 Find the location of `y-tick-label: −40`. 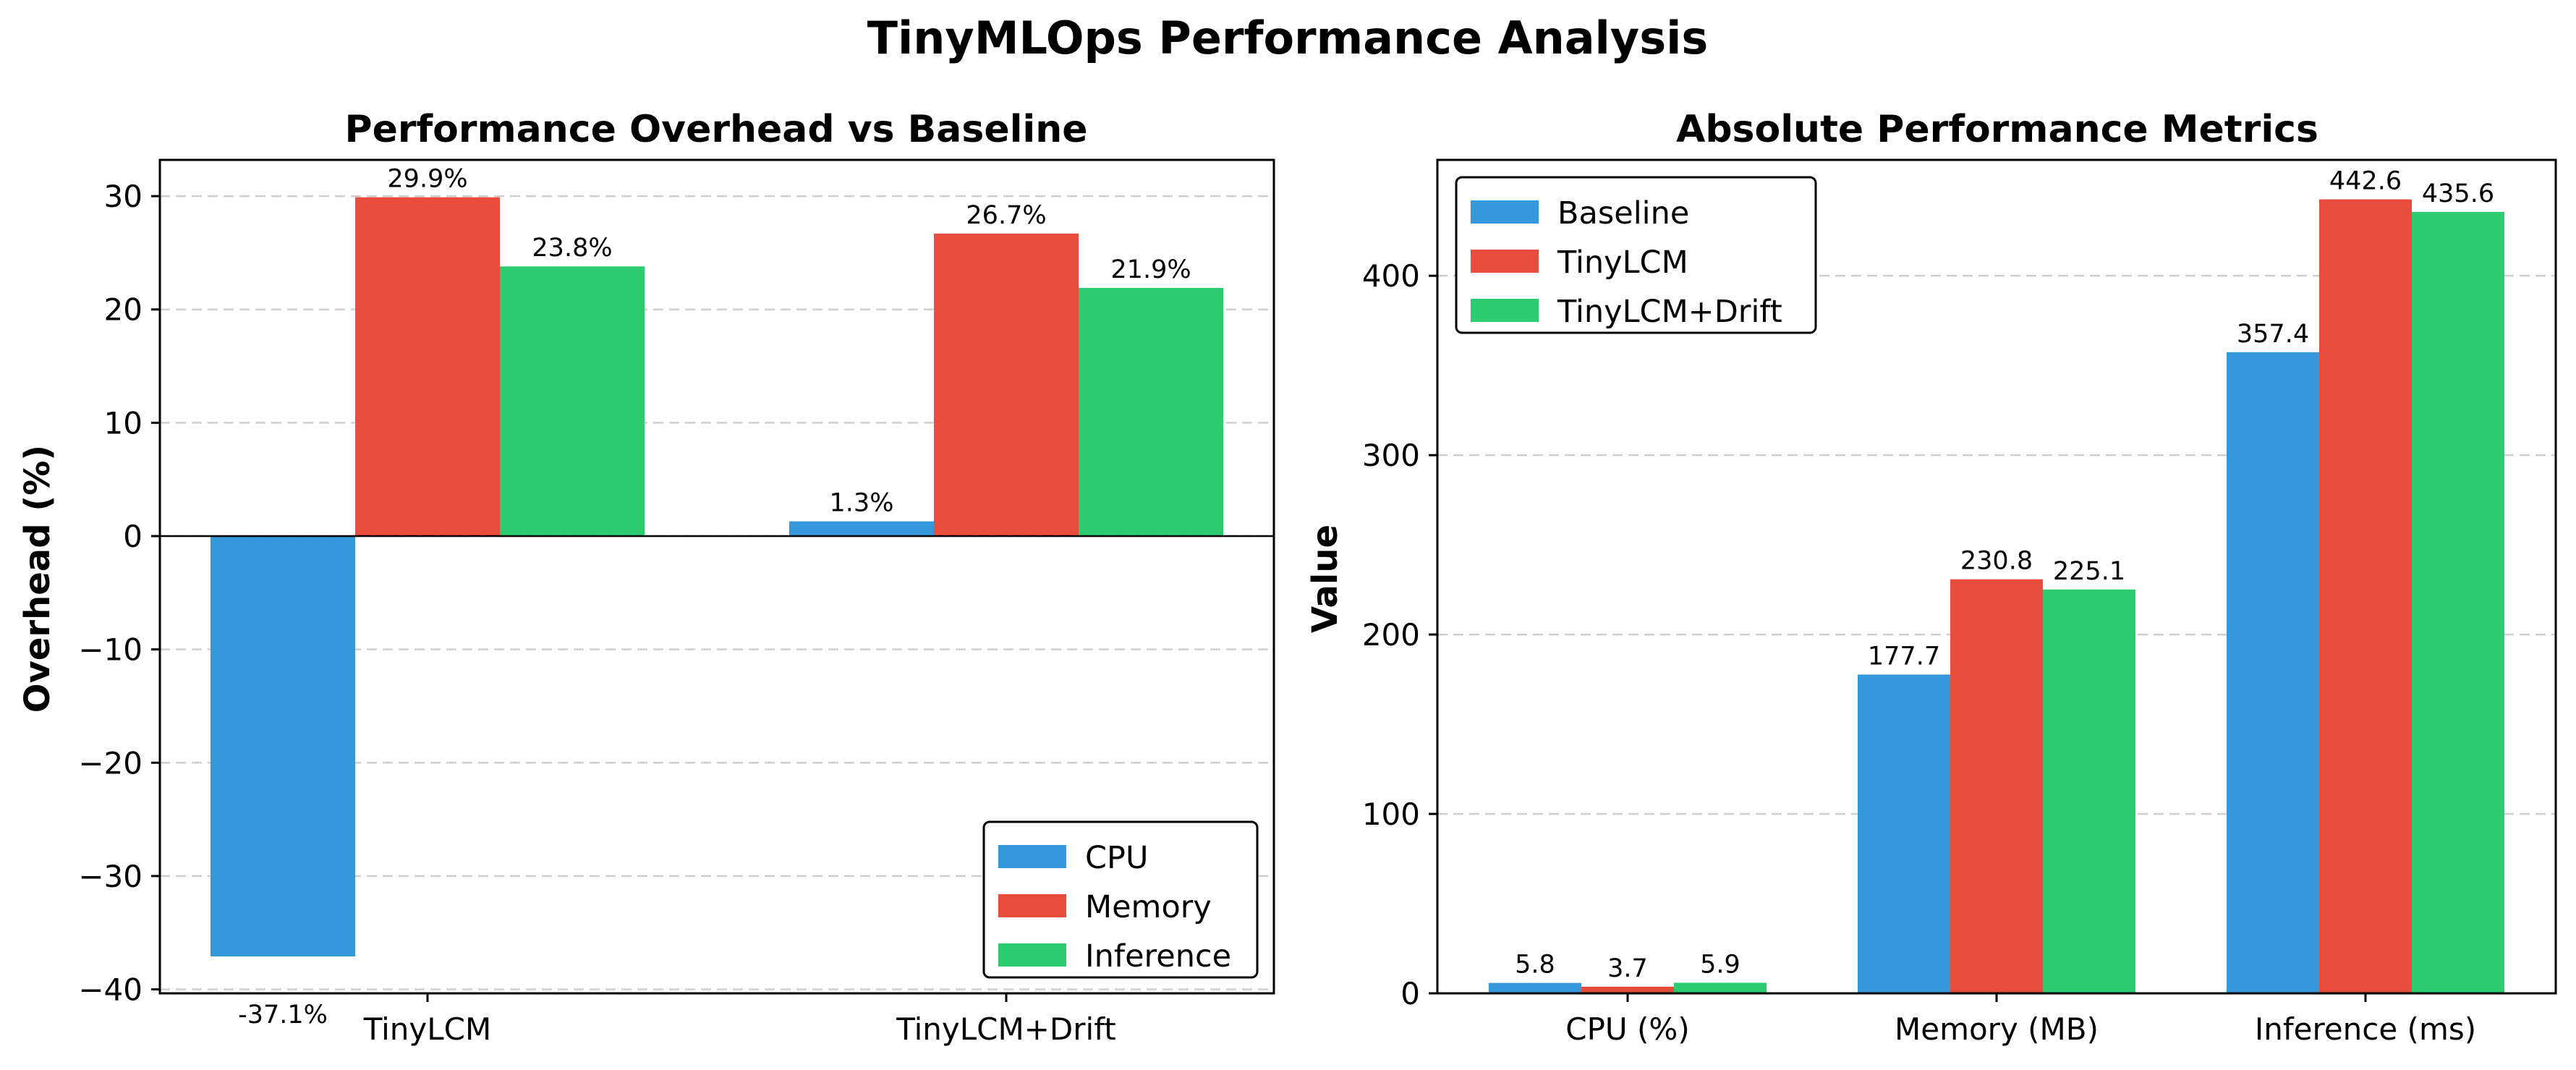

y-tick-label: −40 is located at coordinates (110, 990).